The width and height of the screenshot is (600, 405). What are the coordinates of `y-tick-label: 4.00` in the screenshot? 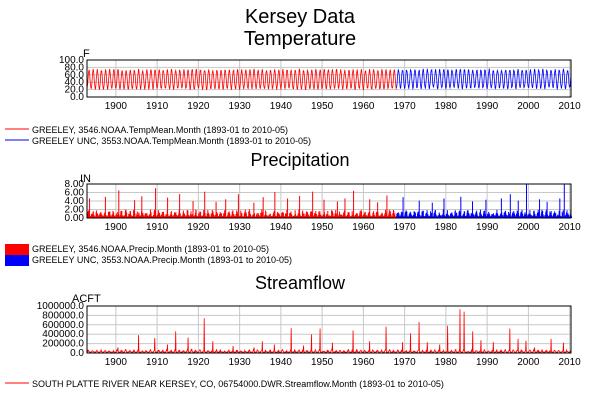 It's located at (75, 201).